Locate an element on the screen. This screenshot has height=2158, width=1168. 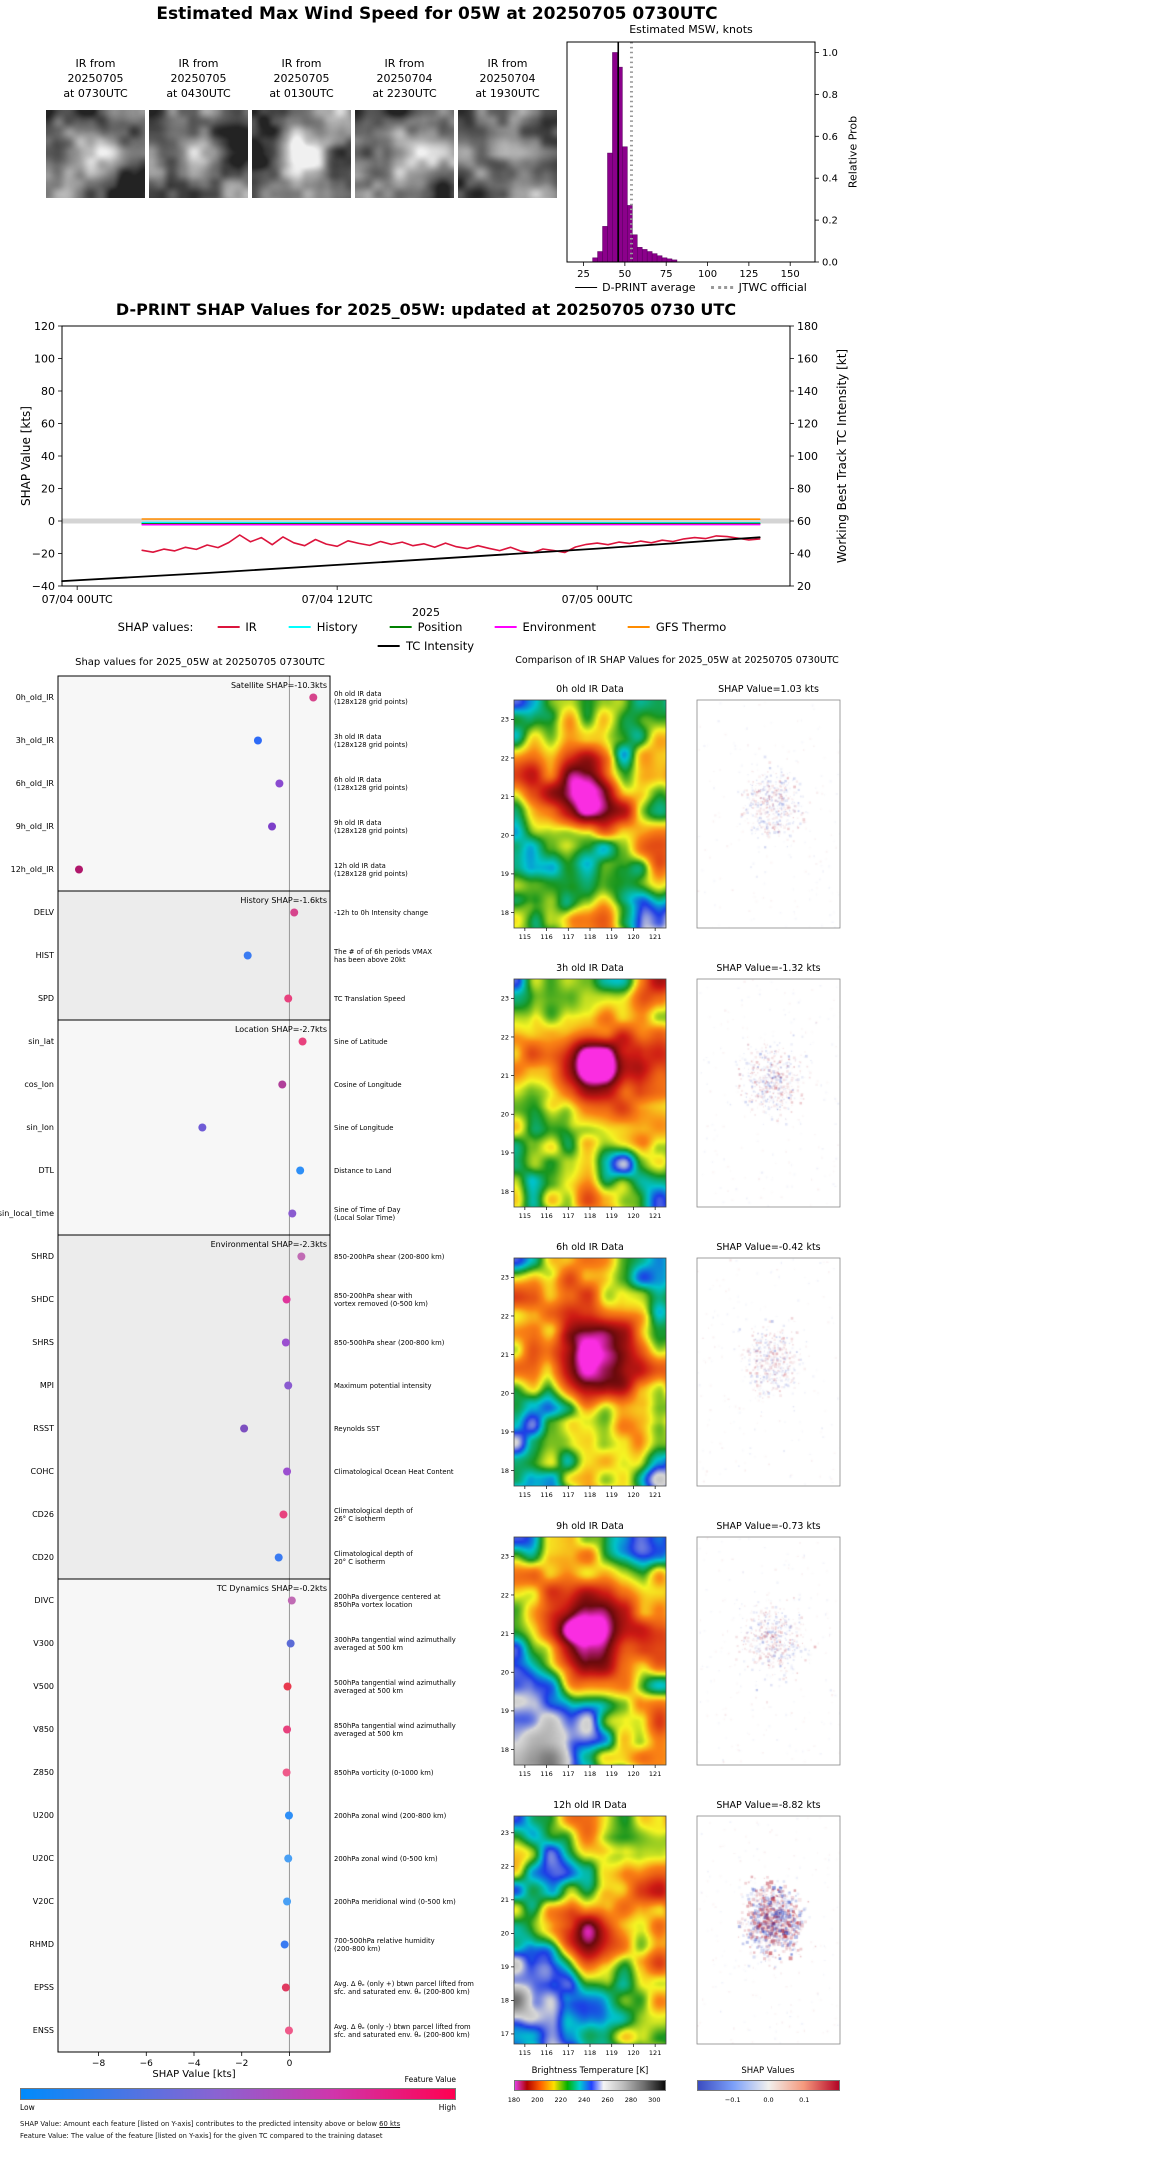
shap-dot-0h_old_ir is located at coordinates (313, 697).